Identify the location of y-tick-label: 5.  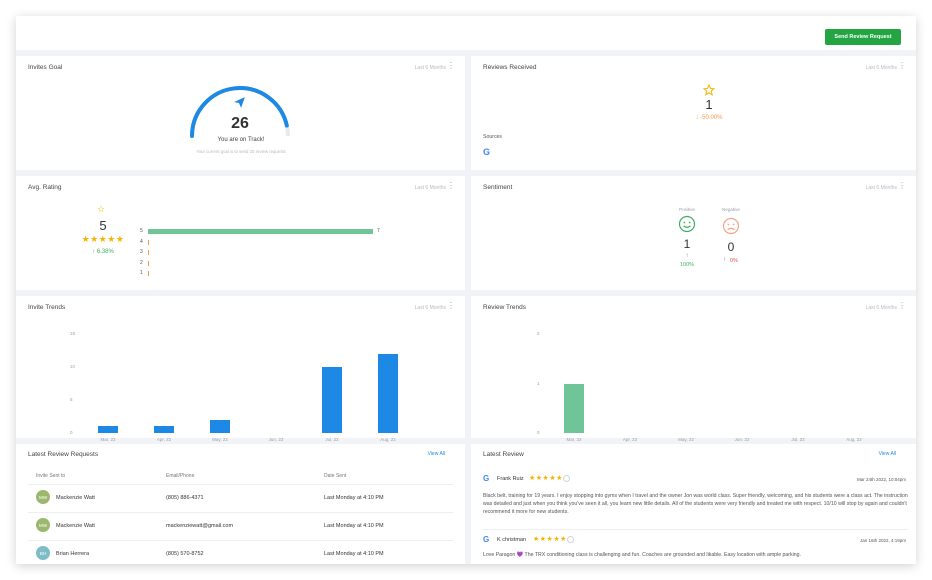
(71, 399).